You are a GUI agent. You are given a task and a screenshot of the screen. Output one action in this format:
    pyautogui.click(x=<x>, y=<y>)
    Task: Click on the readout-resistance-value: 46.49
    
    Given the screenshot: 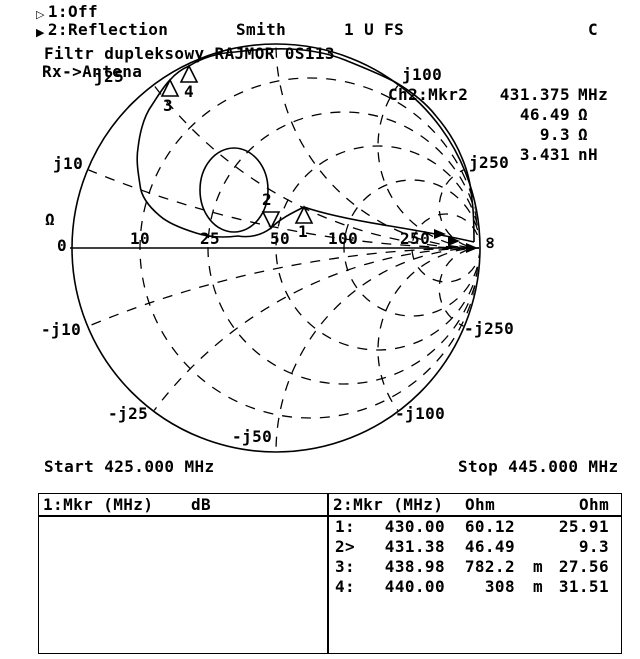 What is the action you would take?
    pyautogui.click(x=544, y=114)
    